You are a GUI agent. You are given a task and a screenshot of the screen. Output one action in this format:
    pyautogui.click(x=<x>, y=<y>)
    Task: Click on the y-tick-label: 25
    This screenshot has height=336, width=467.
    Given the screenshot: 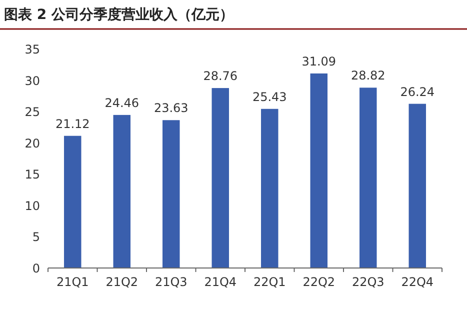 What is the action you would take?
    pyautogui.click(x=32, y=112)
    